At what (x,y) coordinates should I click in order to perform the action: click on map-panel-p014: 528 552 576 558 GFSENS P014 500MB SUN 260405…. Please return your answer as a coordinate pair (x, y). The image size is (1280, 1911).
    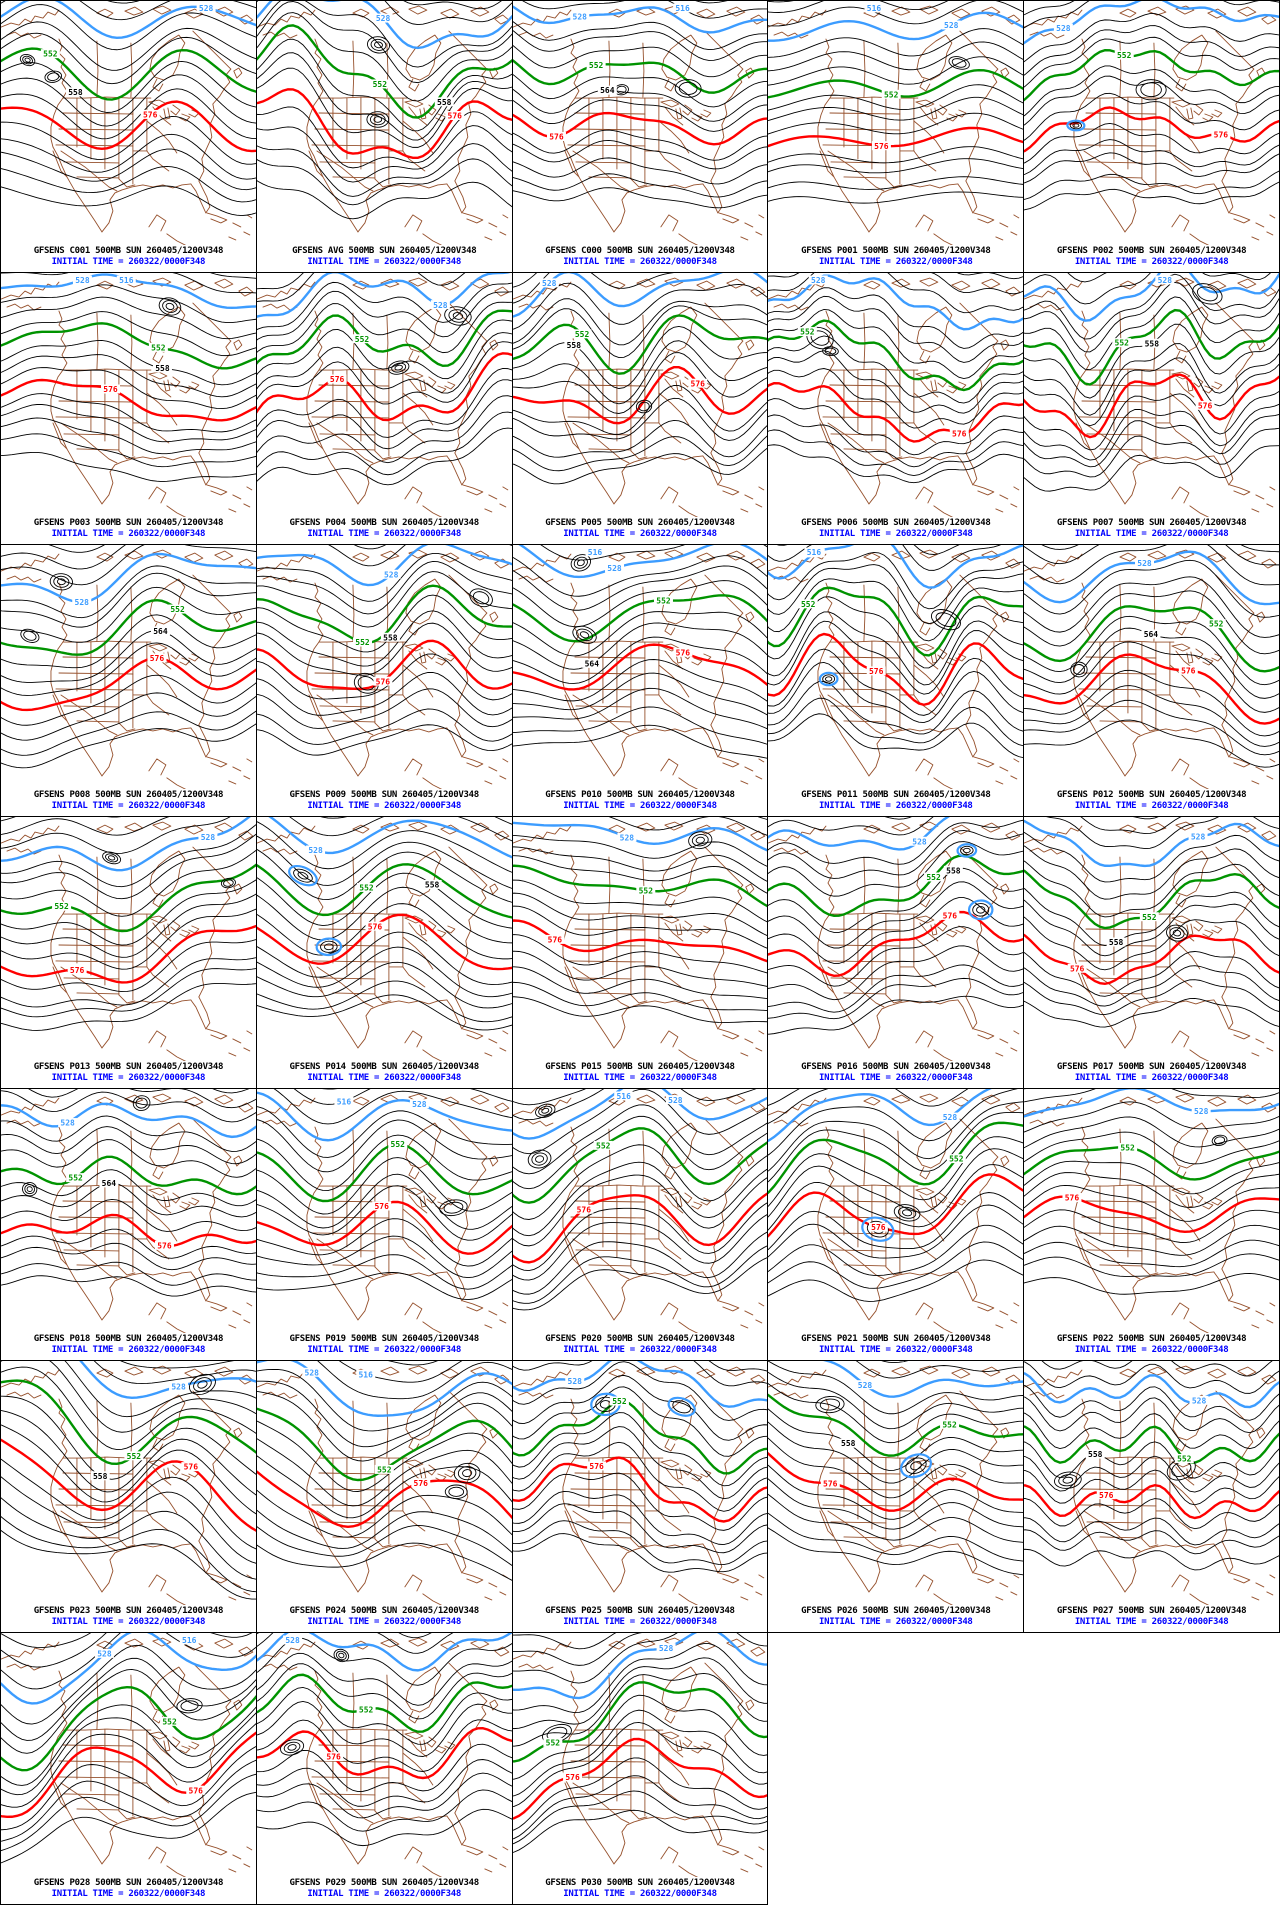
    Looking at the image, I should click on (384, 953).